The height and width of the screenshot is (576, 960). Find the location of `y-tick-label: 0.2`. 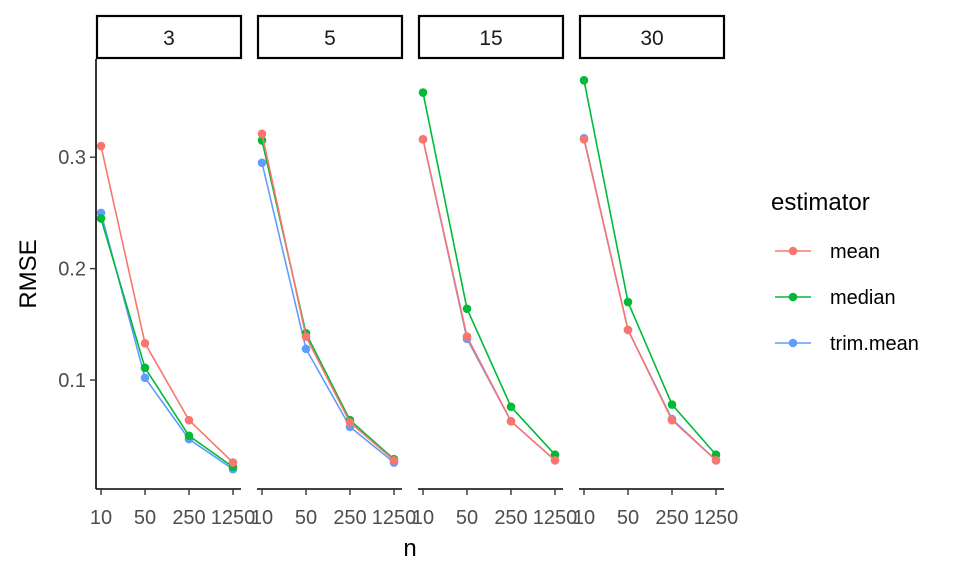

y-tick-label: 0.2 is located at coordinates (72, 270).